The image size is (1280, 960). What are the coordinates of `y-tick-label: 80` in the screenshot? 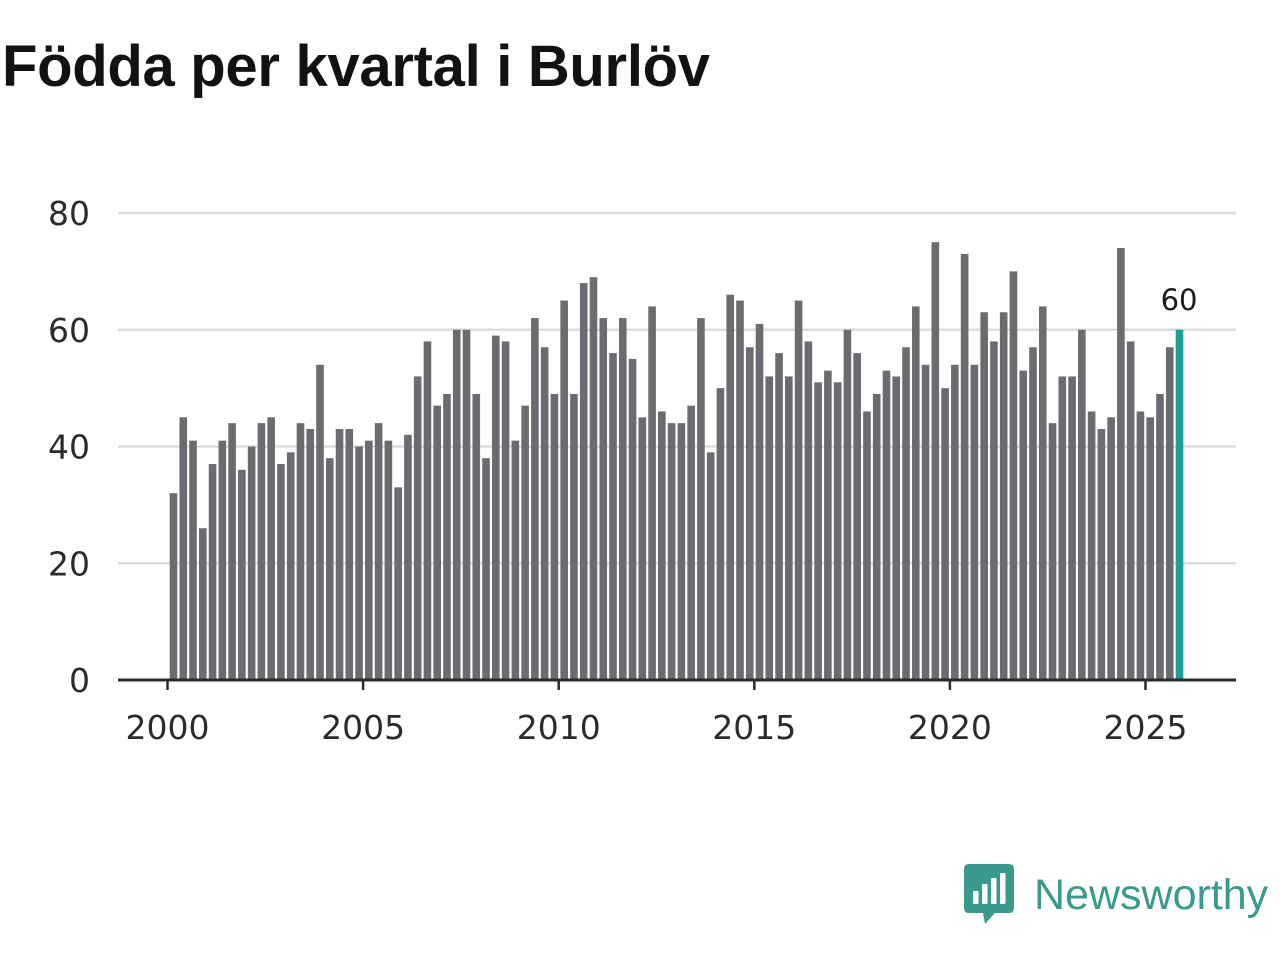 It's located at (69, 213).